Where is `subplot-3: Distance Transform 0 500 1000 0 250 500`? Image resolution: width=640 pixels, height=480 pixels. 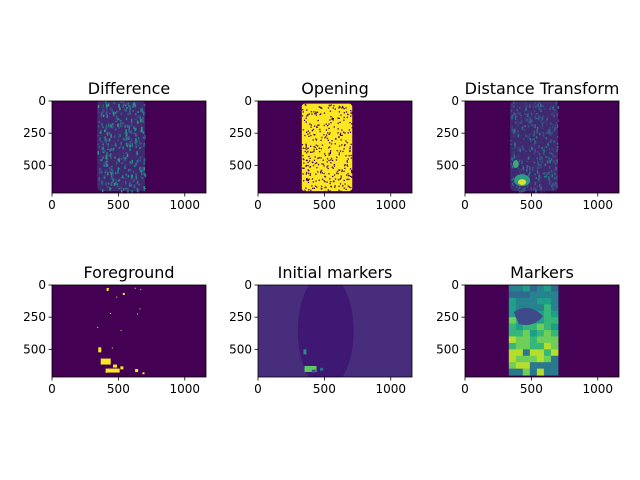
subplot-3: Distance Transform 0 500 1000 0 250 500 is located at coordinates (528, 145).